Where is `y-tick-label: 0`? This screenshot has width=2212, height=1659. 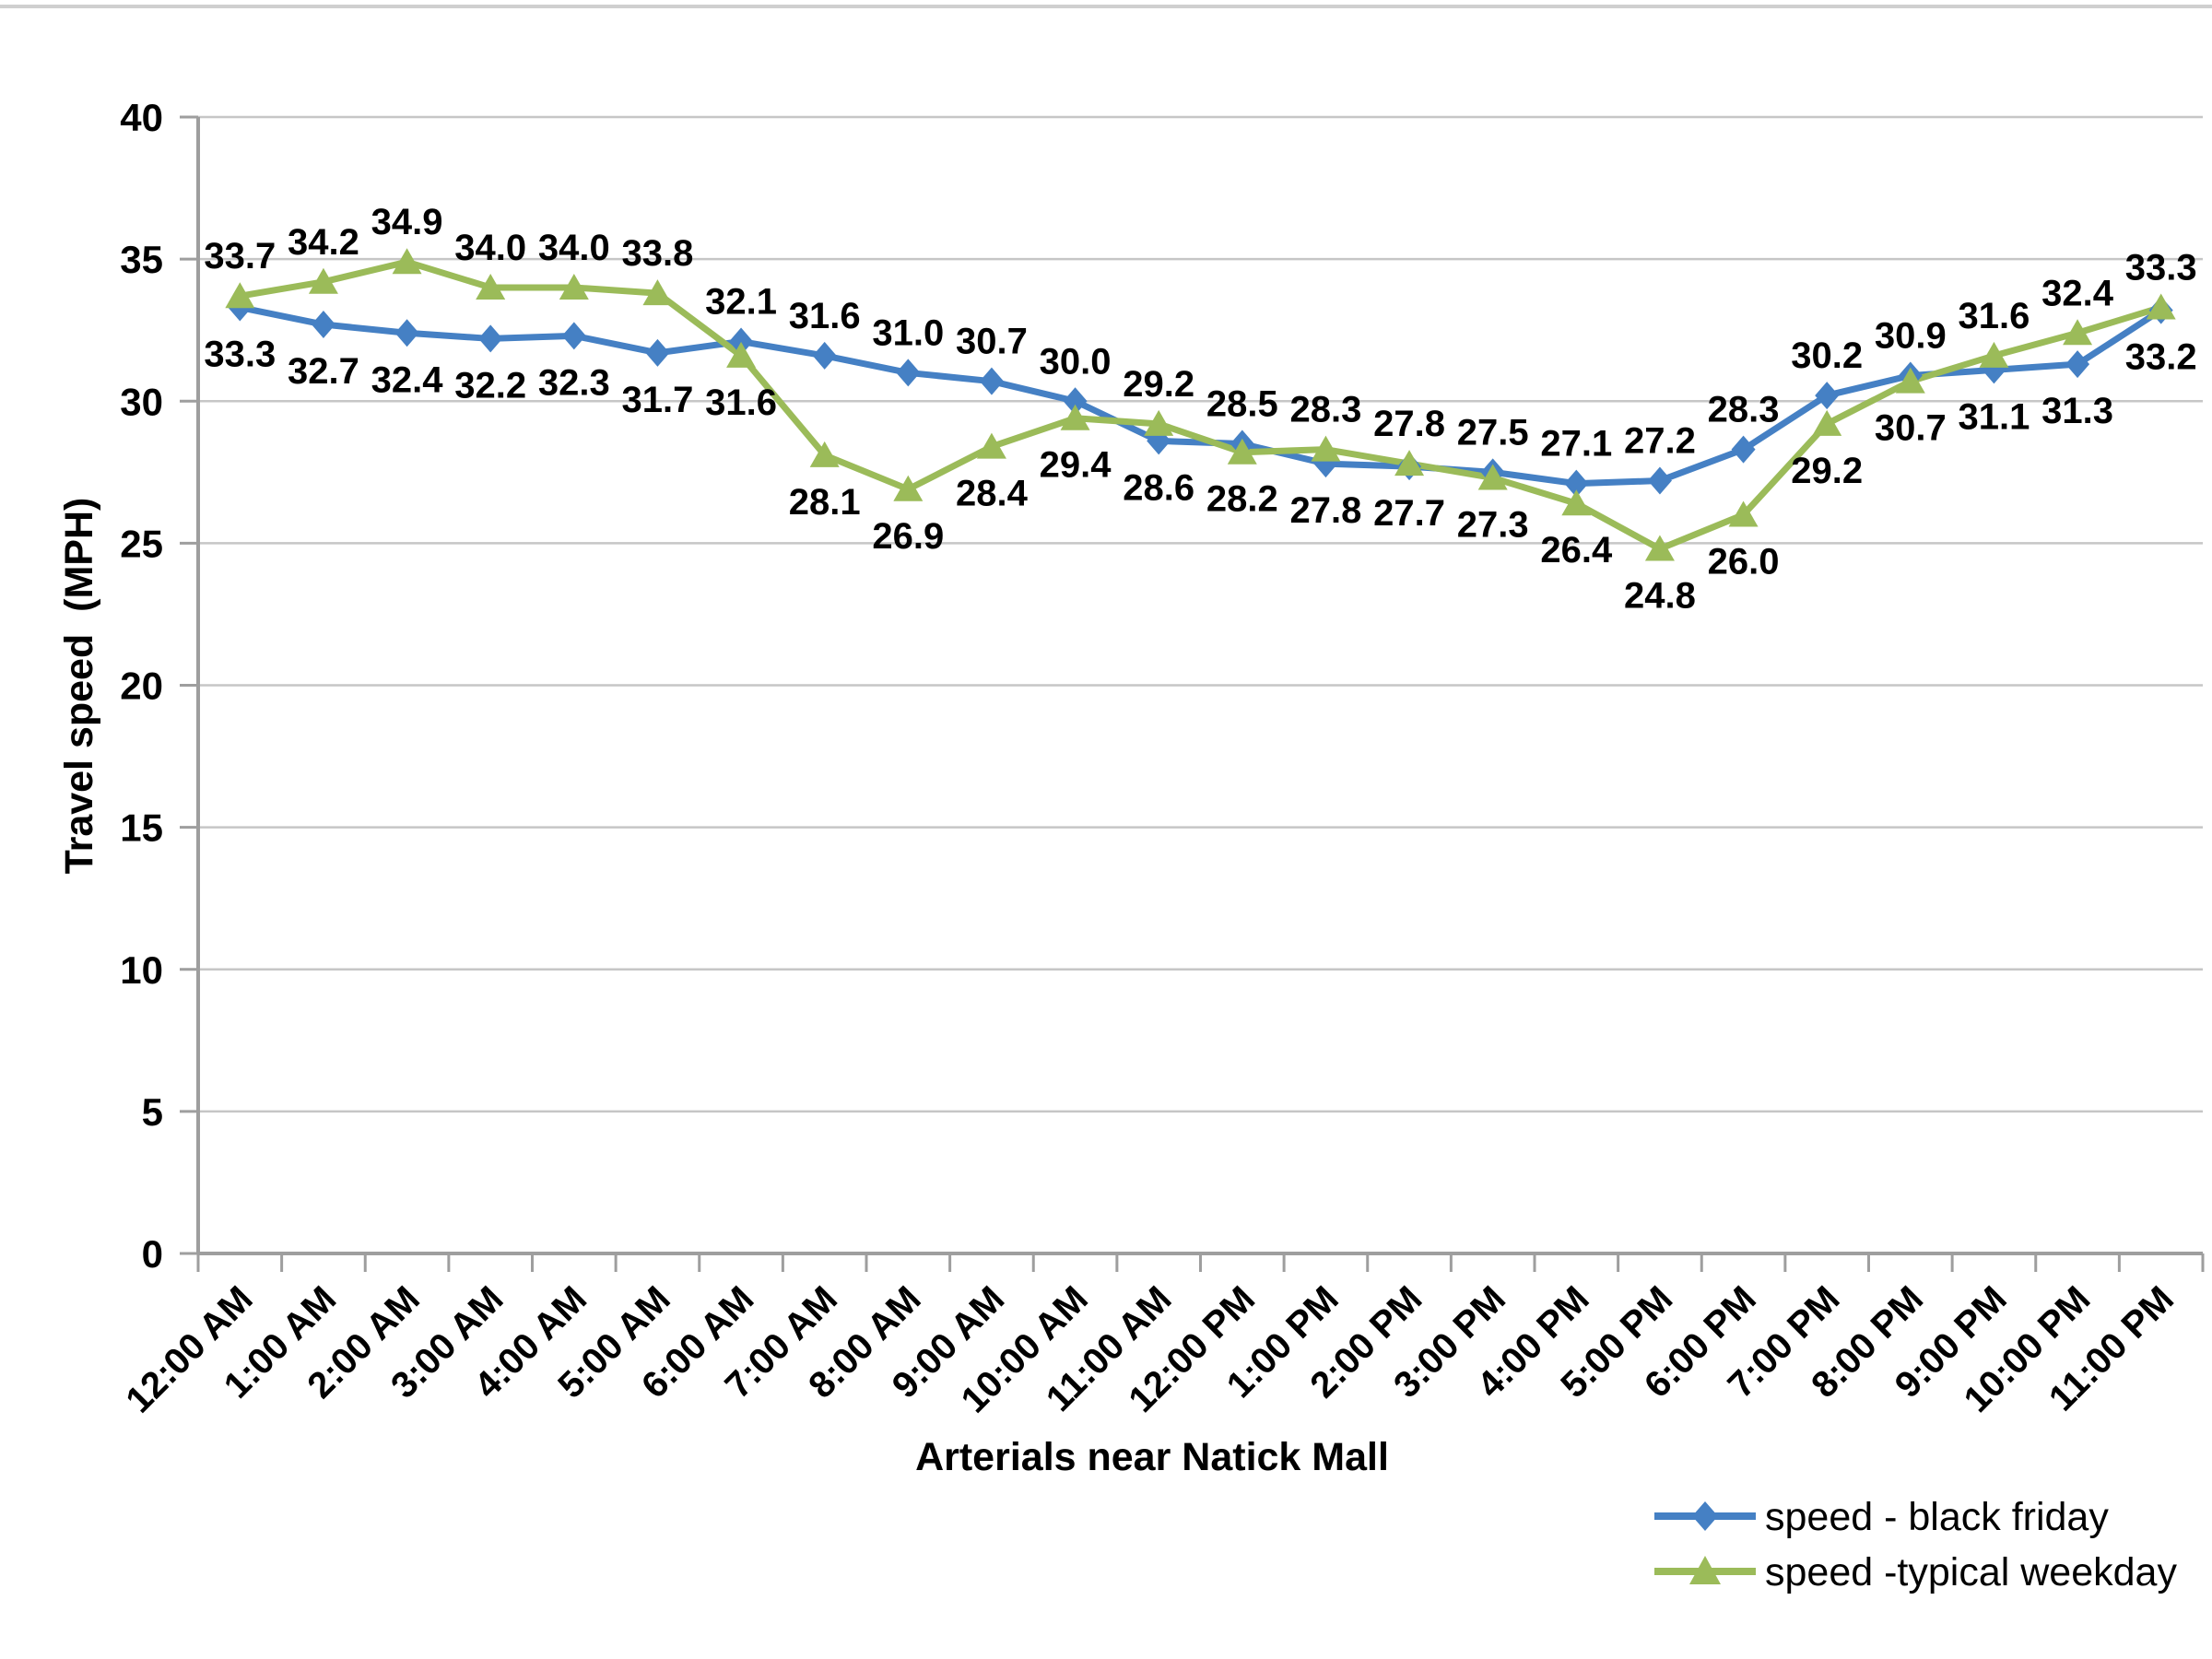
y-tick-label: 0 is located at coordinates (152, 1254).